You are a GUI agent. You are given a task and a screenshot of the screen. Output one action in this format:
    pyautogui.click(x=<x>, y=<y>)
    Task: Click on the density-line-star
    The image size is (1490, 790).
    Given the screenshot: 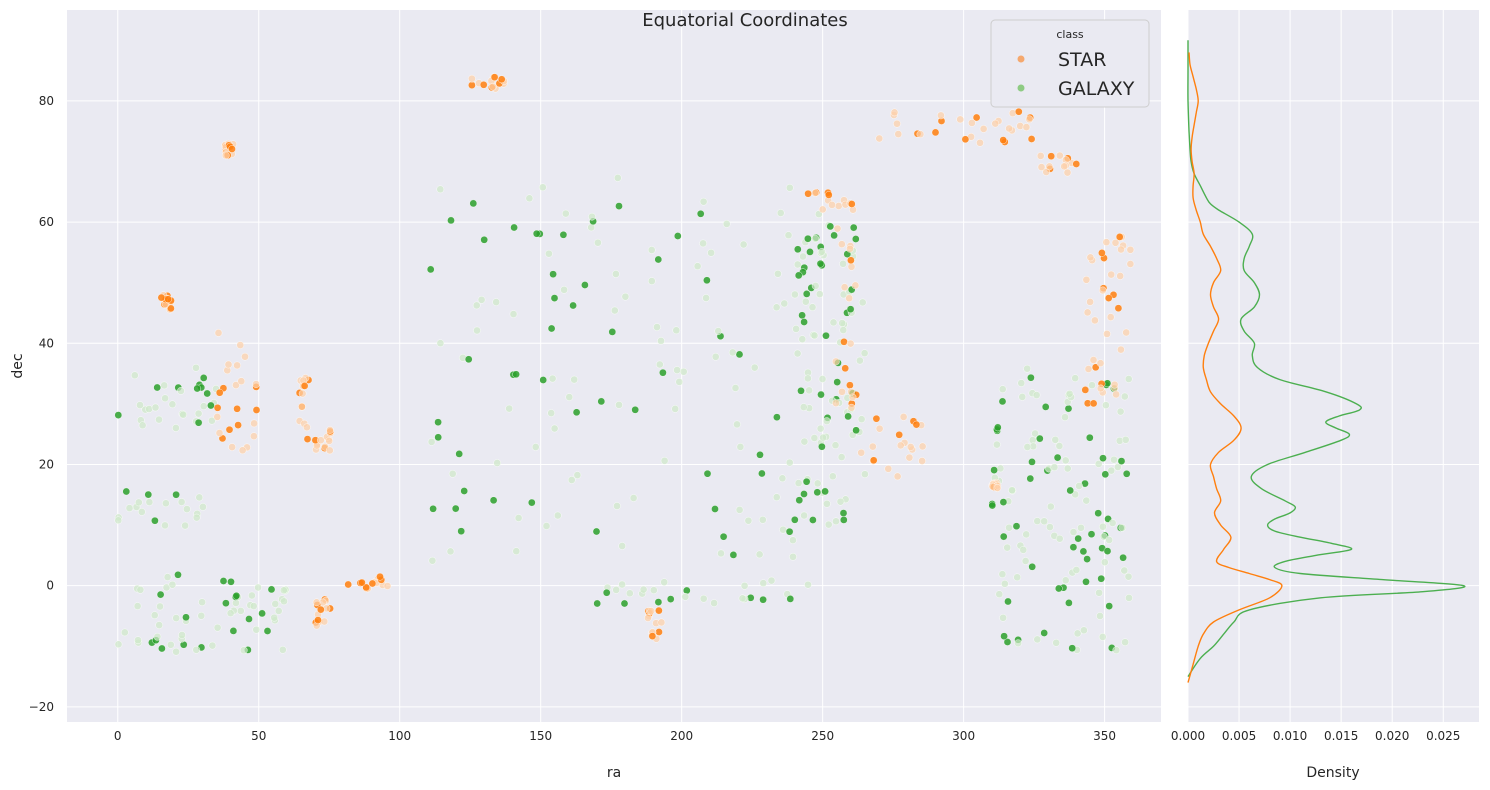 What is the action you would take?
    pyautogui.click(x=1235, y=367)
    